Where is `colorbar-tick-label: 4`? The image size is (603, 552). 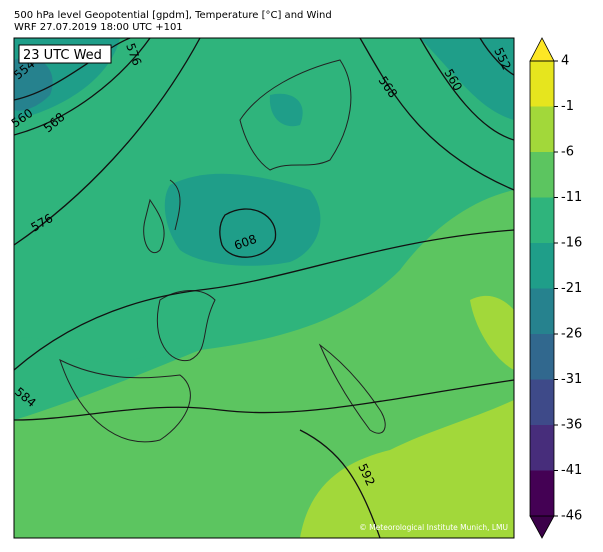
colorbar-tick-label: 4 is located at coordinates (565, 61).